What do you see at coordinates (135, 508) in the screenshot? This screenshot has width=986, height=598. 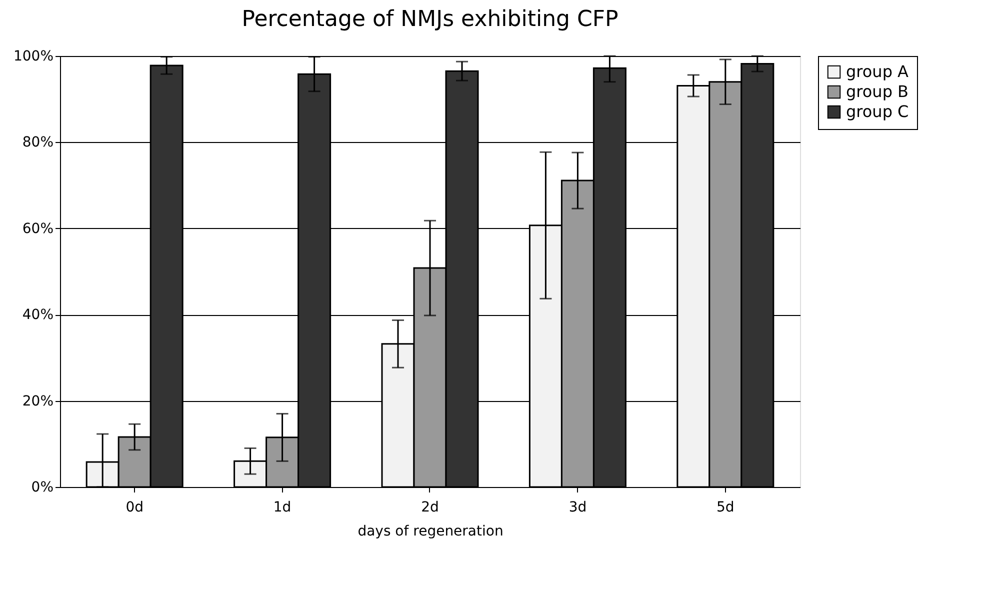 I see `x-tick-label: 0d` at bounding box center [135, 508].